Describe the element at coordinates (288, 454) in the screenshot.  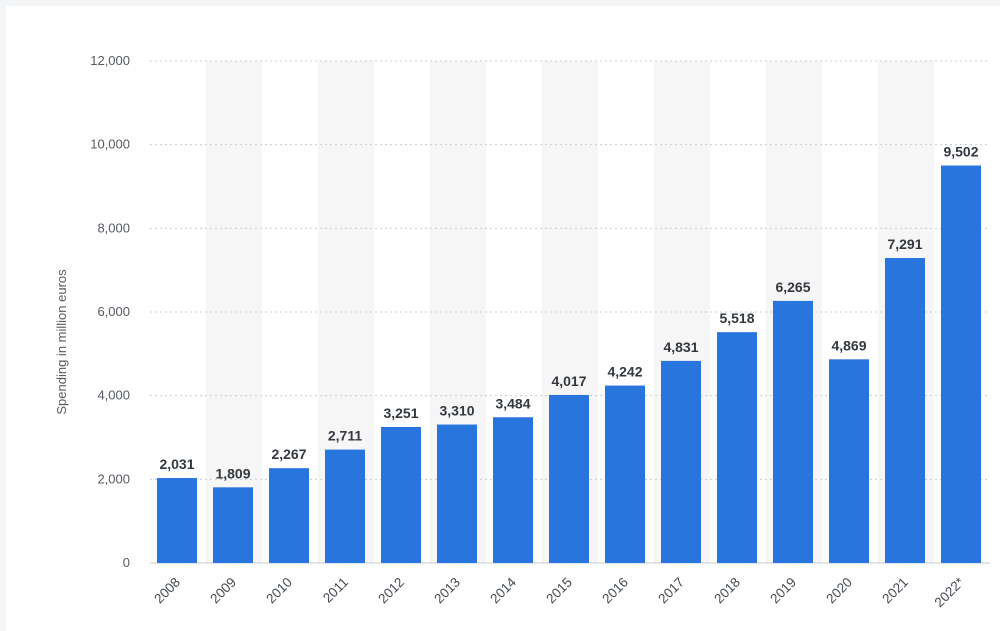
I see `value-label: 2,267` at that location.